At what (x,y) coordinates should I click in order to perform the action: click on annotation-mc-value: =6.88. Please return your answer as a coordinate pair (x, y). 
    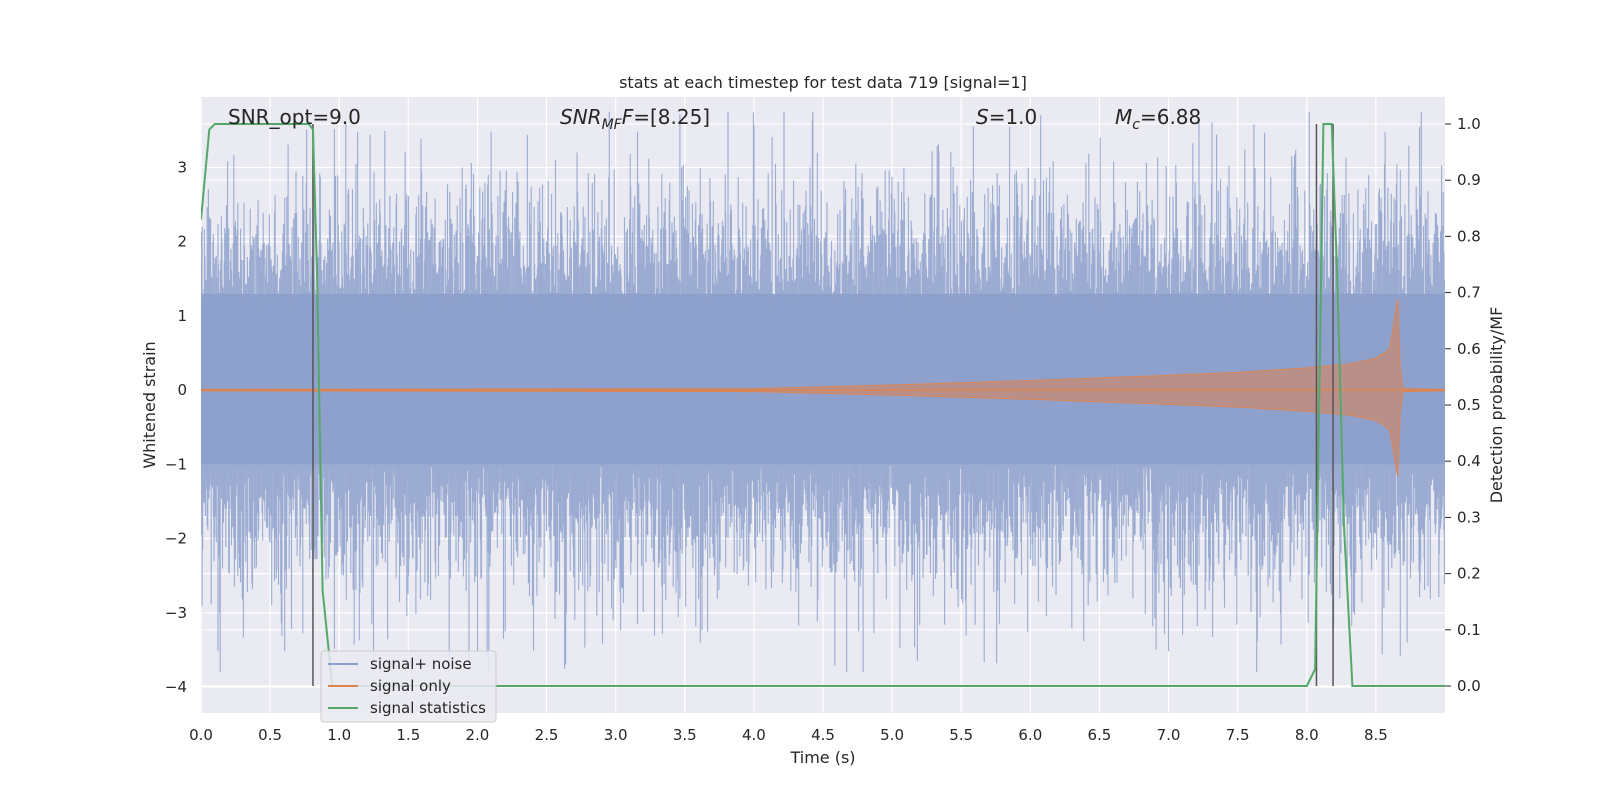
    Looking at the image, I should click on (1170, 117).